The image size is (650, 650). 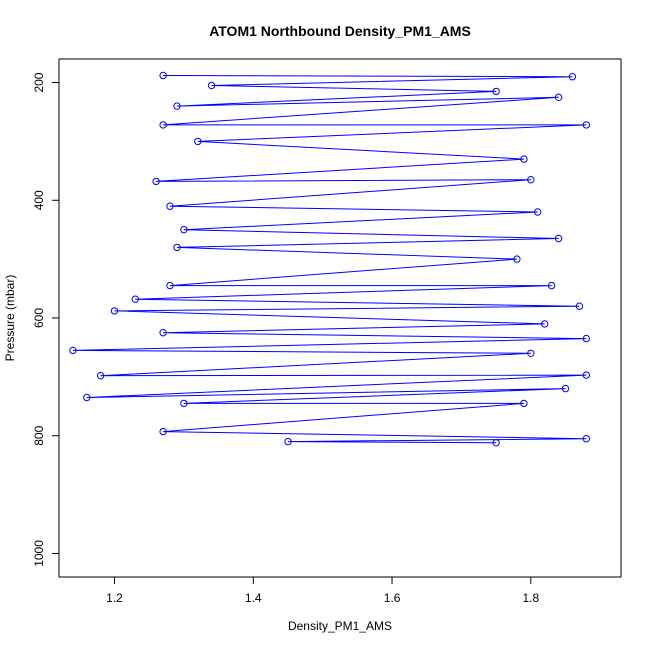 I want to click on x-tick-label: 1.2, so click(x=114, y=598).